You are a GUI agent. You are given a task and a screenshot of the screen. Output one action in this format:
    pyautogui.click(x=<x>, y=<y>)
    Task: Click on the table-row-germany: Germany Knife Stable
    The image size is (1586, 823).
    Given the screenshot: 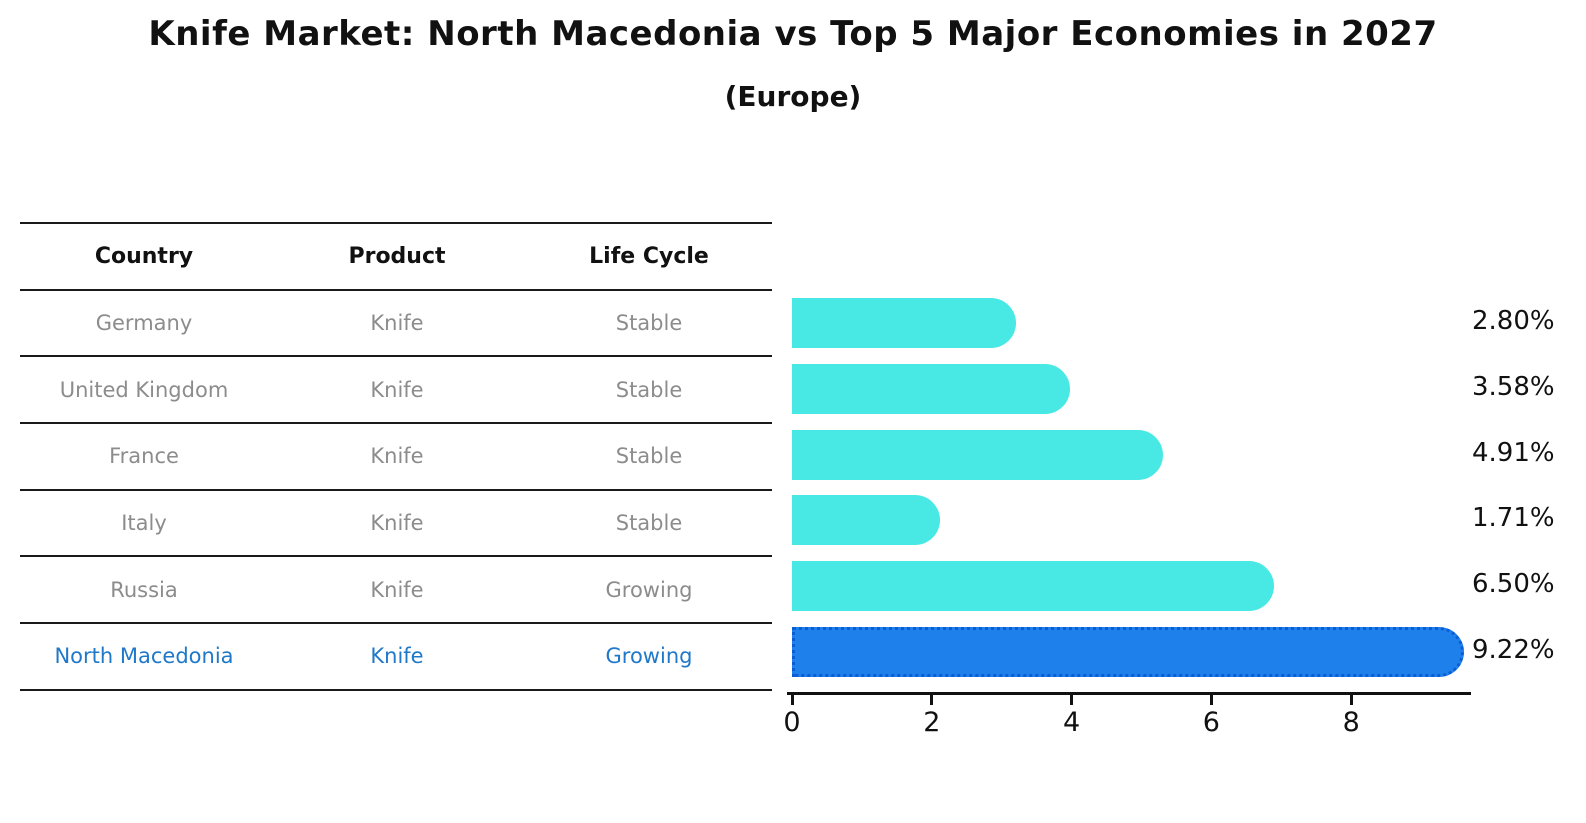 What is the action you would take?
    pyautogui.click(x=396, y=324)
    